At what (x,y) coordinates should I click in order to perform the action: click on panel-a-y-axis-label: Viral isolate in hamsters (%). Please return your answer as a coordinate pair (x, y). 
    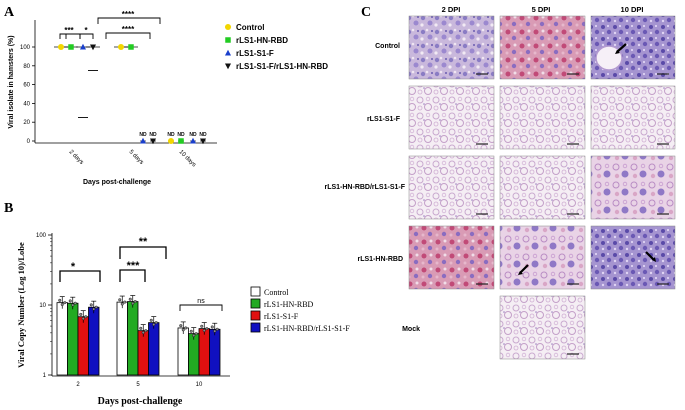
    Looking at the image, I should click on (11, 81).